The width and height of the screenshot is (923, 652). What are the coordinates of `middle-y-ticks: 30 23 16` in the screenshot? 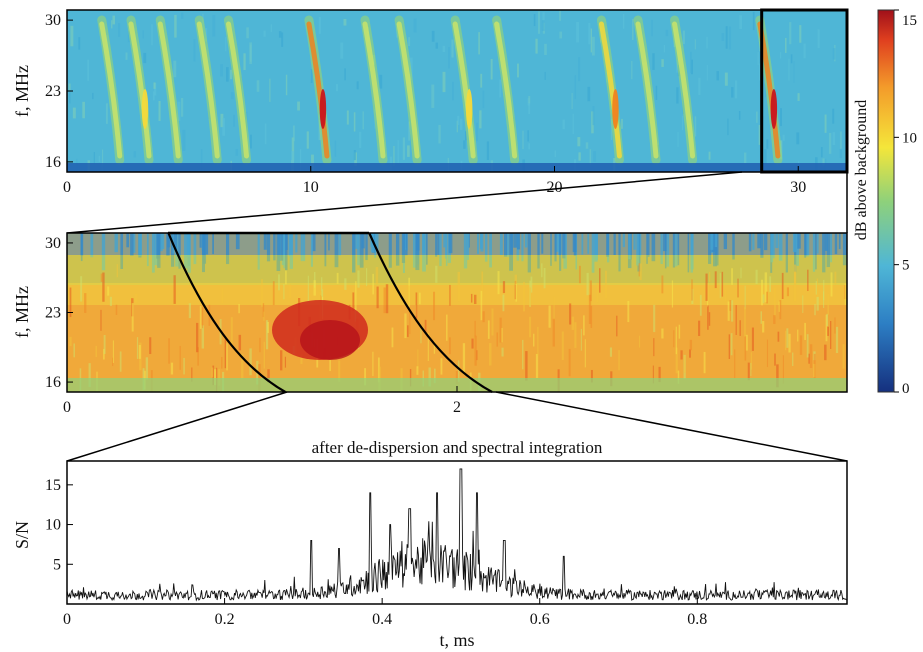 It's located at (59, 313).